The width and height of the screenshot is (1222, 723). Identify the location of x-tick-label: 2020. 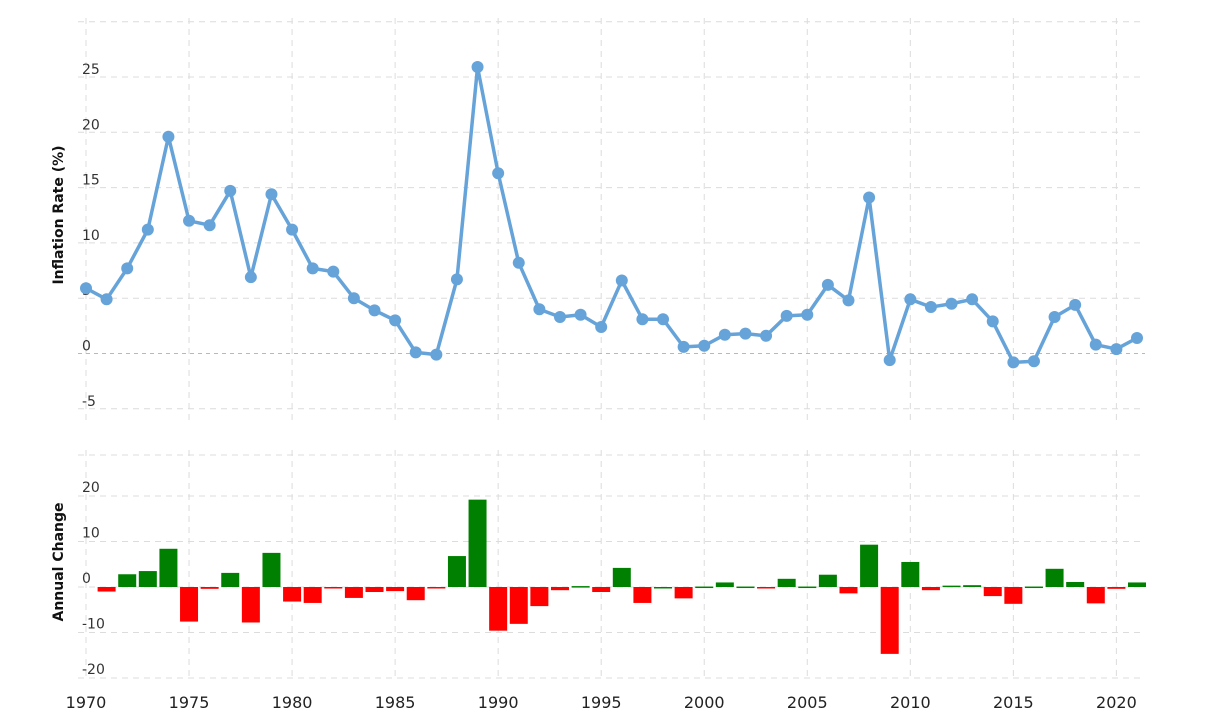
(1116, 702).